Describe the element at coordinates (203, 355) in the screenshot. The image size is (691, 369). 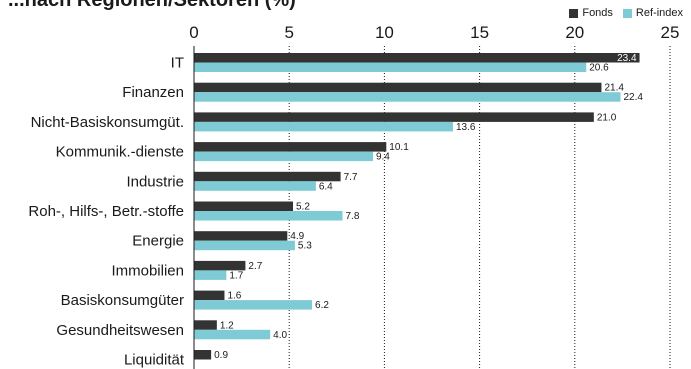
I see `bar-fonds-liquiditat` at that location.